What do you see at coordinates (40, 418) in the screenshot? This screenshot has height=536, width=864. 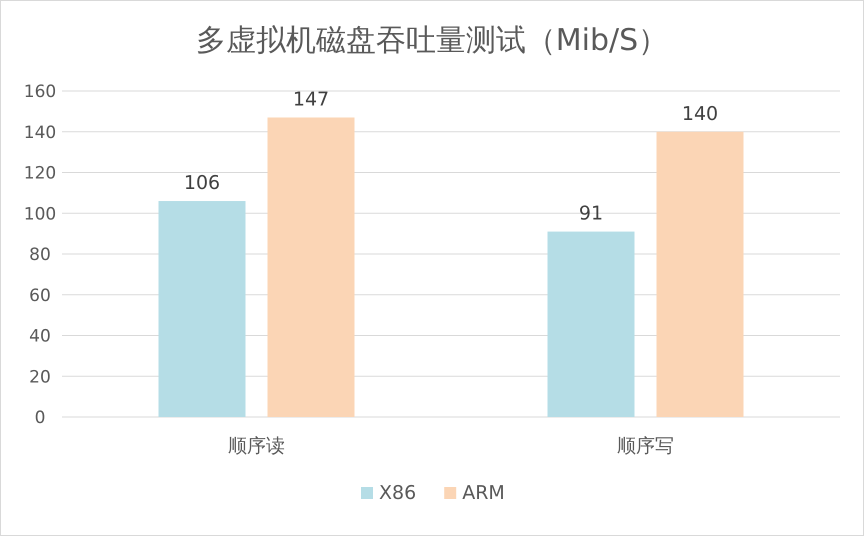 I see `y-tick-label: 0` at bounding box center [40, 418].